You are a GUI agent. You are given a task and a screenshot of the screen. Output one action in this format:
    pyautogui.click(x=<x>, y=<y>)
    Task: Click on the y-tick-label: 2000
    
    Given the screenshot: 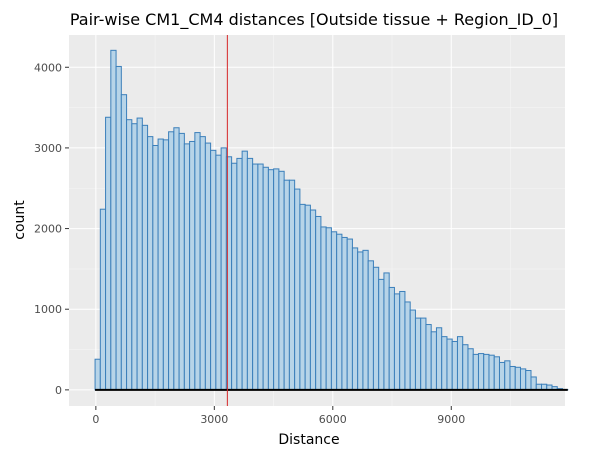 What is the action you would take?
    pyautogui.click(x=48, y=229)
    